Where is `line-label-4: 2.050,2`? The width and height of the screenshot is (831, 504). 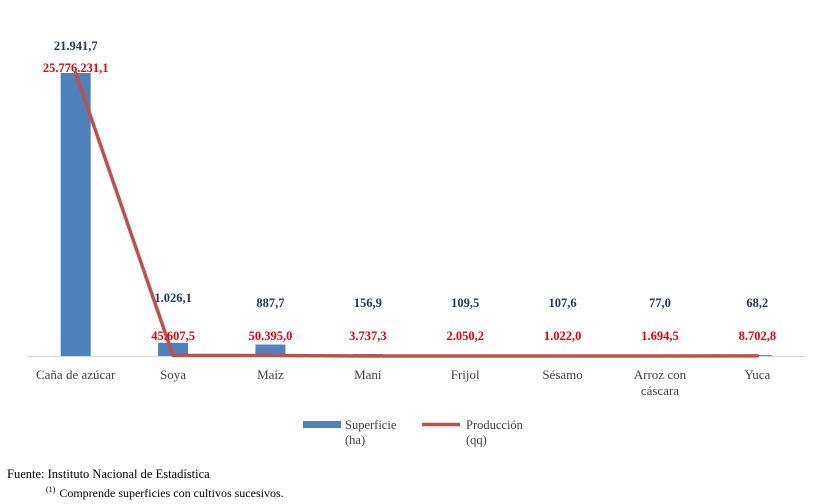
line-label-4: 2.050,2 is located at coordinates (465, 336).